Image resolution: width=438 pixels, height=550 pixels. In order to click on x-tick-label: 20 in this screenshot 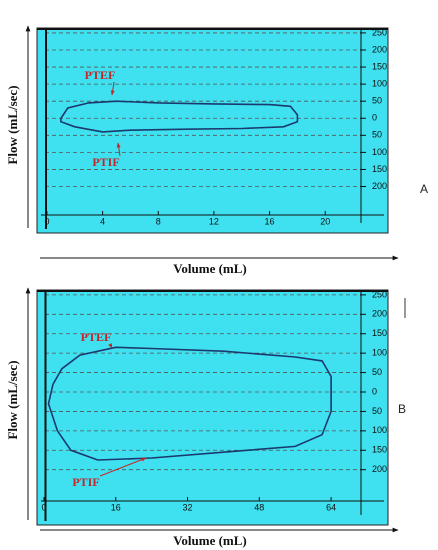, I will do `click(325, 221)`.